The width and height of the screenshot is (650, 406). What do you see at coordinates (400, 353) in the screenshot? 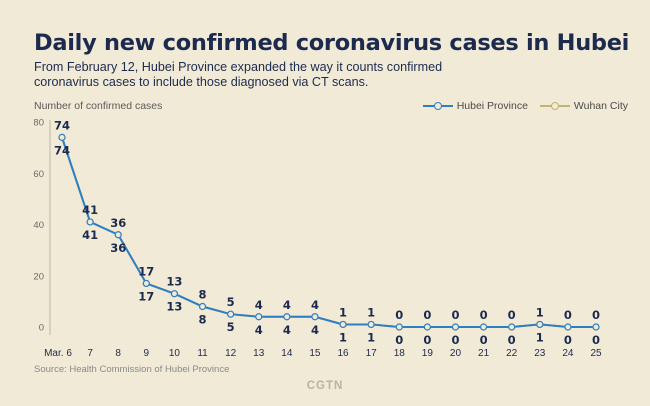
I see `x-tick-label: 18` at bounding box center [400, 353].